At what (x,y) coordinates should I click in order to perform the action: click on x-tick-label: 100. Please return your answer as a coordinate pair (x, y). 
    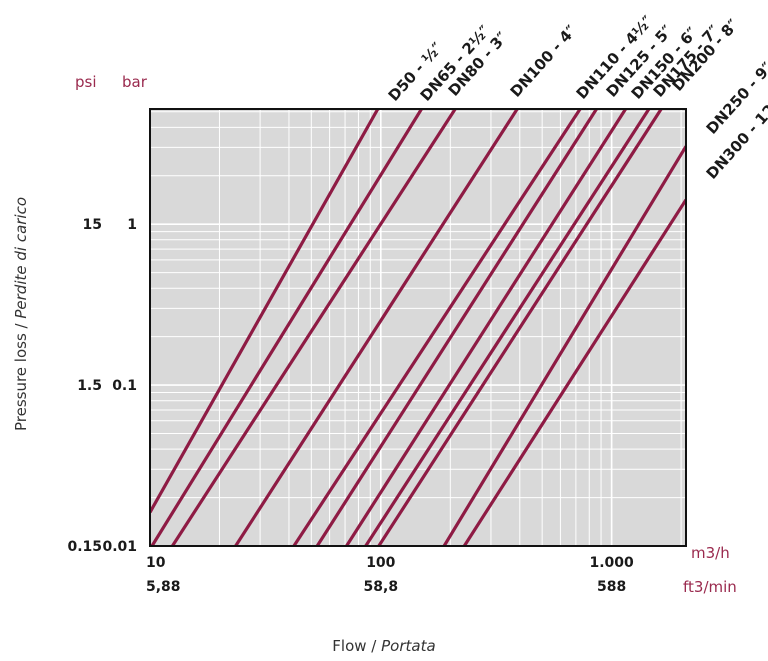
    Looking at the image, I should click on (380, 563).